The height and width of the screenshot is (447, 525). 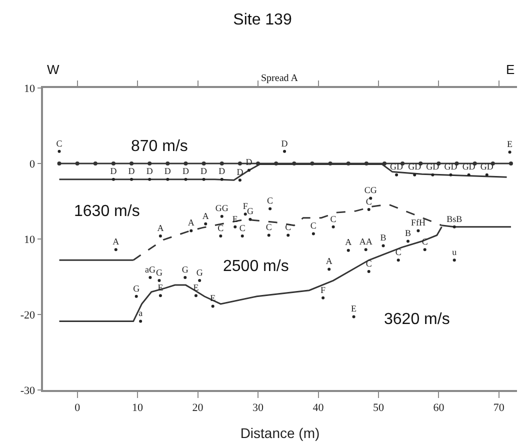 I want to click on text: E, so click(x=510, y=69).